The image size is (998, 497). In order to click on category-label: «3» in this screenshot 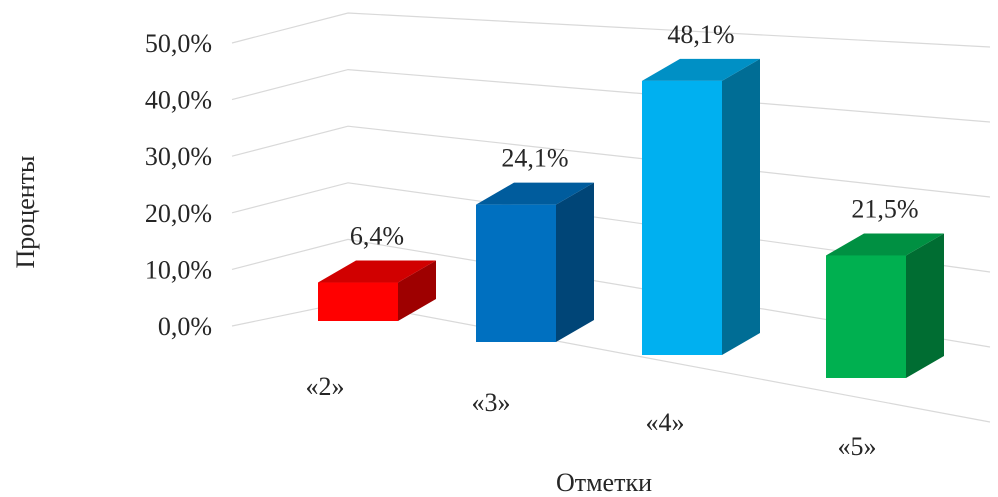, I will do `click(491, 402)`.